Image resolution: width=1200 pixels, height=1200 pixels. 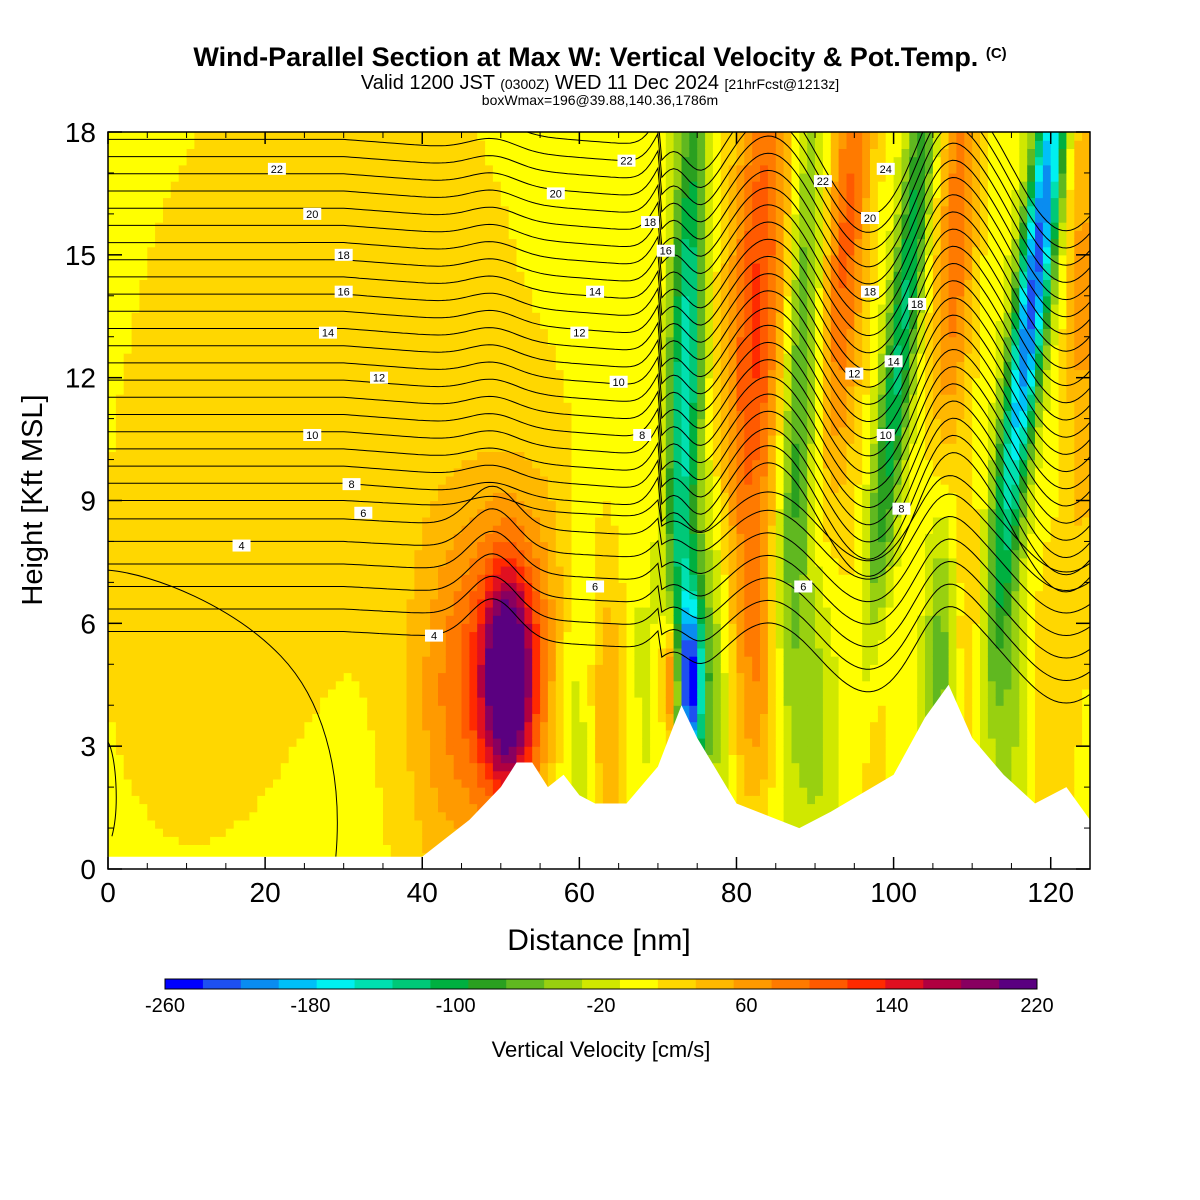 What do you see at coordinates (80, 255) in the screenshot?
I see `y-tick-label: 15` at bounding box center [80, 255].